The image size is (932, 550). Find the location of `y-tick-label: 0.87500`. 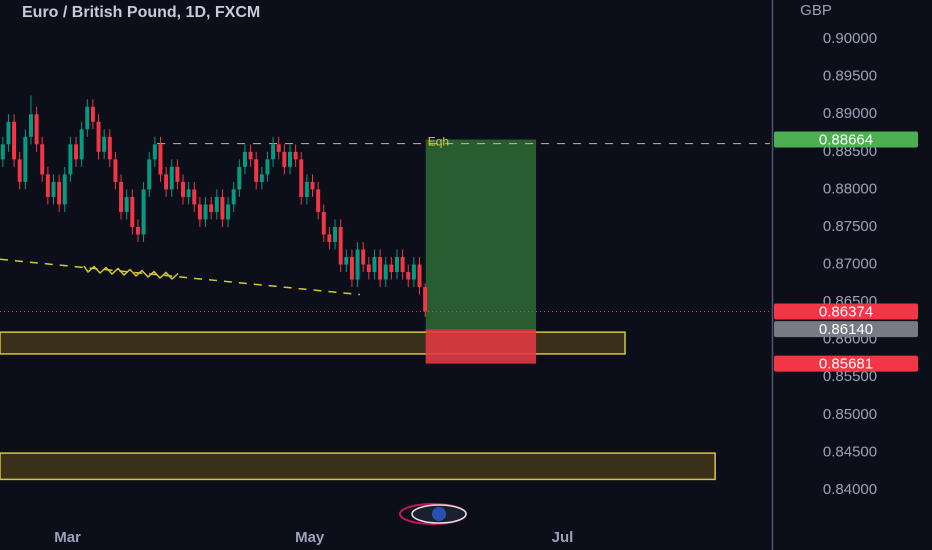

y-tick-label: 0.87500 is located at coordinates (850, 226).